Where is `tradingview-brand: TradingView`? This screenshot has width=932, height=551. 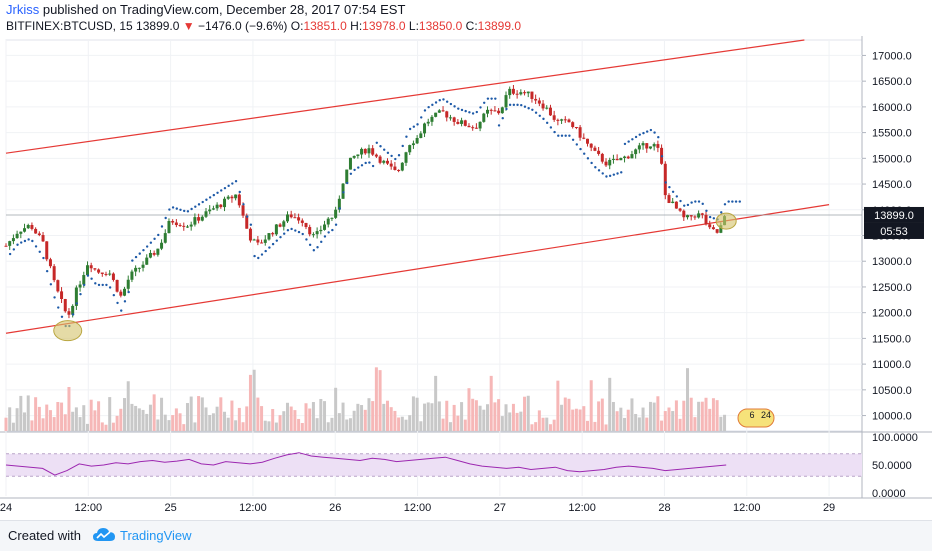
tradingview-brand: TradingView is located at coordinates (156, 535).